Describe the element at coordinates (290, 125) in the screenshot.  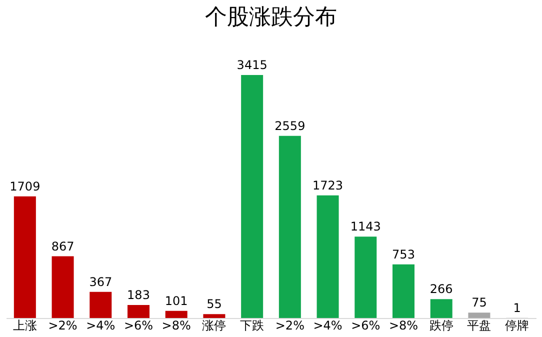
I see `data-label: 2559` at that location.